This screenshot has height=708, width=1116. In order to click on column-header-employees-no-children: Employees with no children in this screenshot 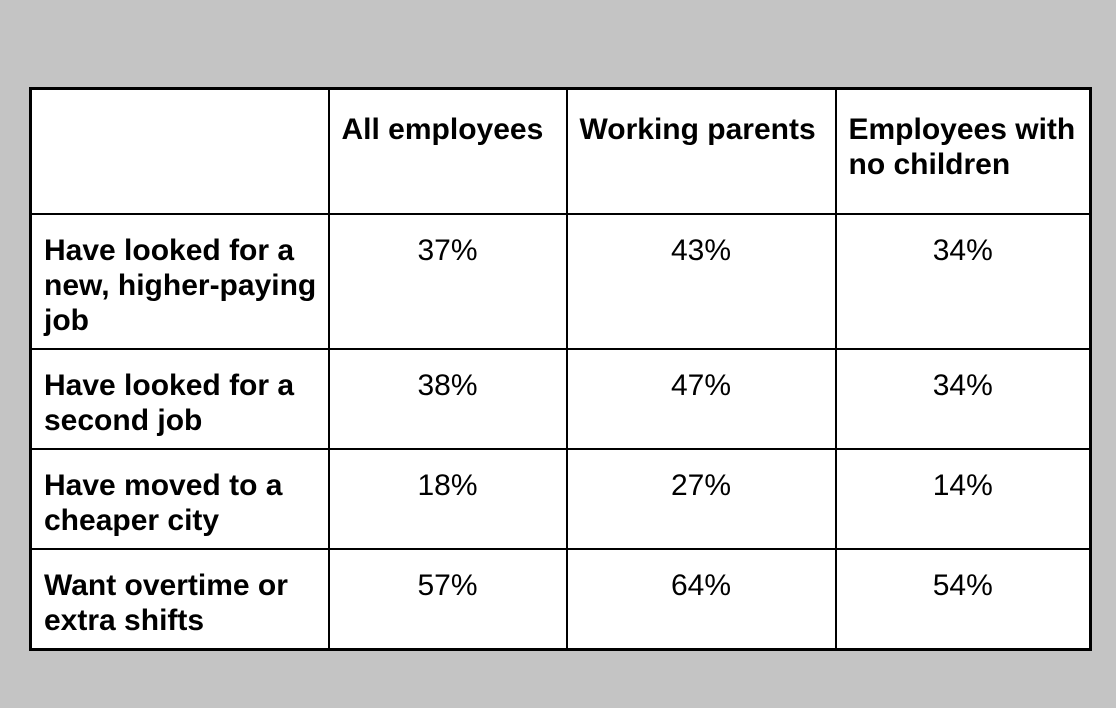, I will do `click(963, 151)`.